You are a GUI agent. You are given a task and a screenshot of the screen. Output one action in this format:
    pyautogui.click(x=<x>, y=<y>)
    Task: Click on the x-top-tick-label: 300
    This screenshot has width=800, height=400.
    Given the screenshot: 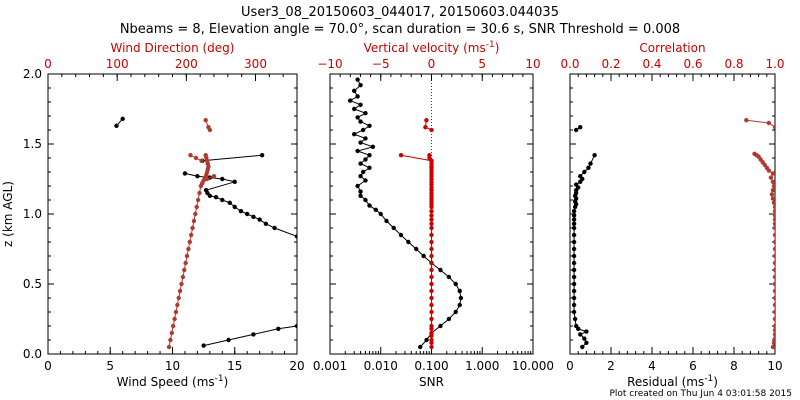 What is the action you would take?
    pyautogui.click(x=255, y=64)
    